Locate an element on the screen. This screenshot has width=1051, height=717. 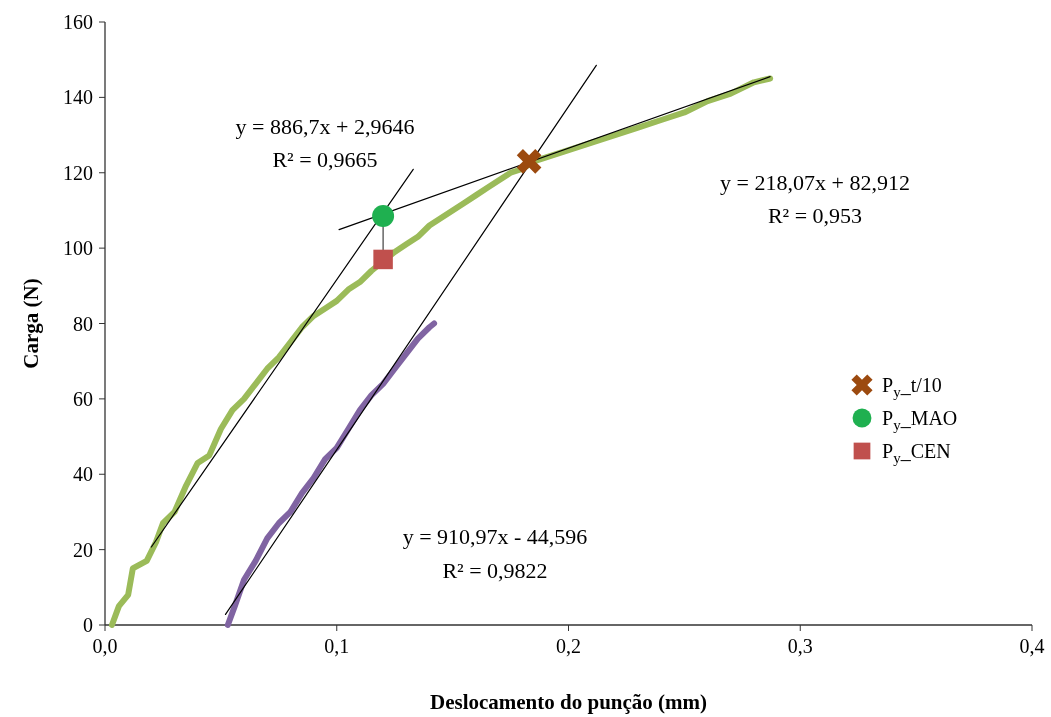
x-tick-label: 0,3 is located at coordinates (800, 646).